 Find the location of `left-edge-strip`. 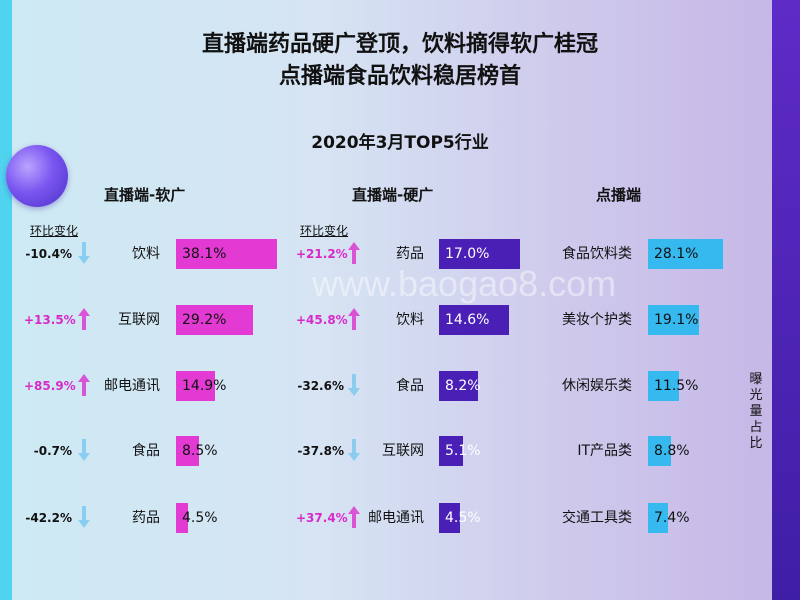

left-edge-strip is located at coordinates (6, 300).